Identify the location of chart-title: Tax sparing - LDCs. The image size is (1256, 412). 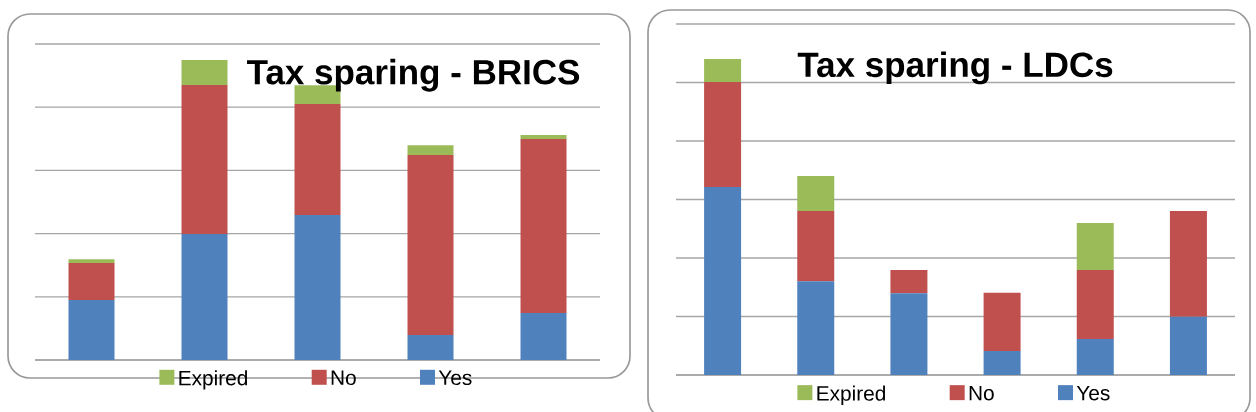
(955, 68).